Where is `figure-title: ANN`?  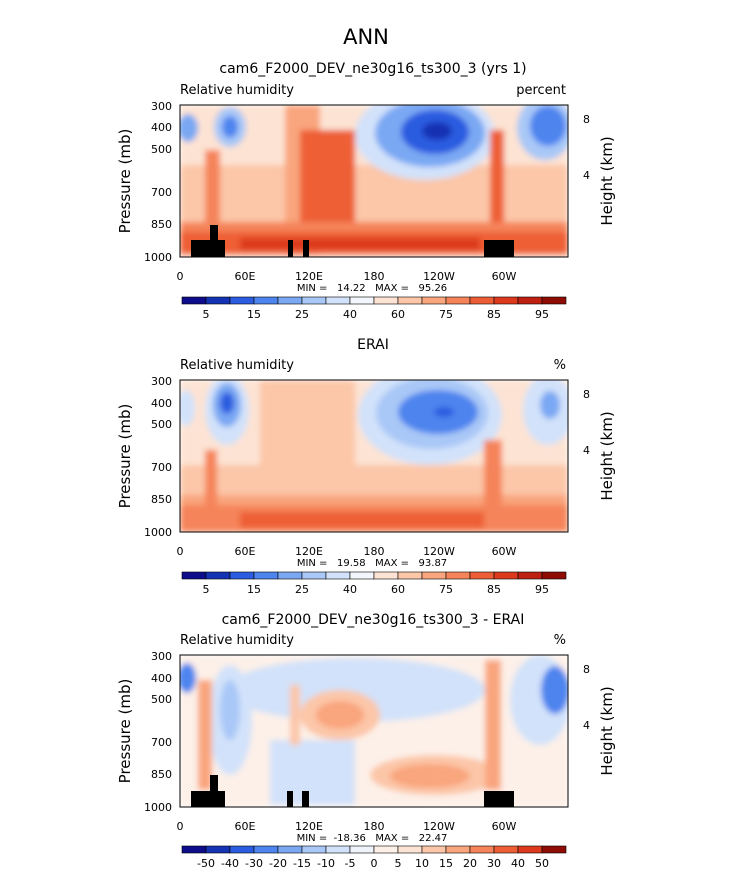 figure-title: ANN is located at coordinates (366, 37).